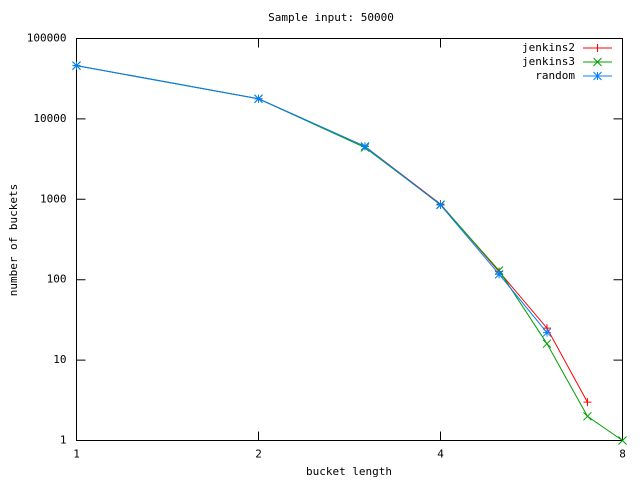 The height and width of the screenshot is (480, 640). I want to click on y-tick-label: 10000, so click(49, 118).